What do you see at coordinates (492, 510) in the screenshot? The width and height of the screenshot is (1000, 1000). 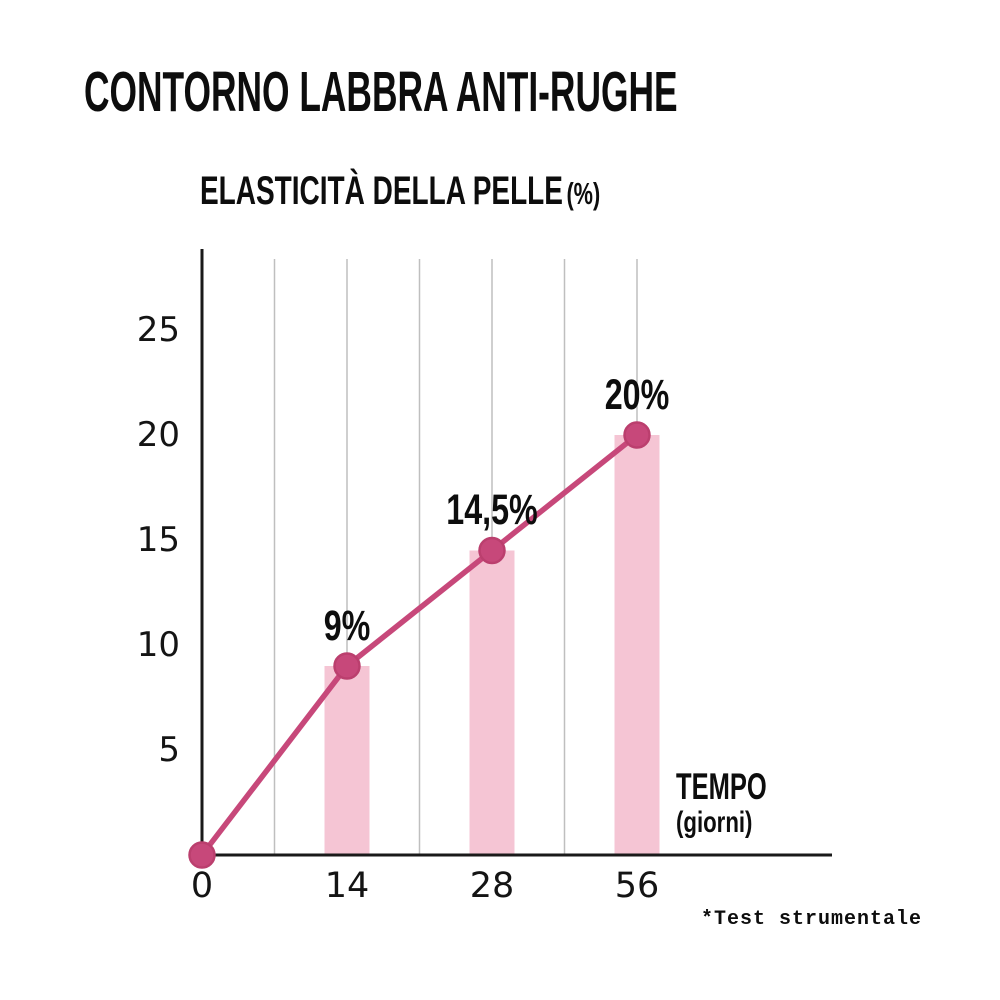 I see `point-value-label: 14,5%` at bounding box center [492, 510].